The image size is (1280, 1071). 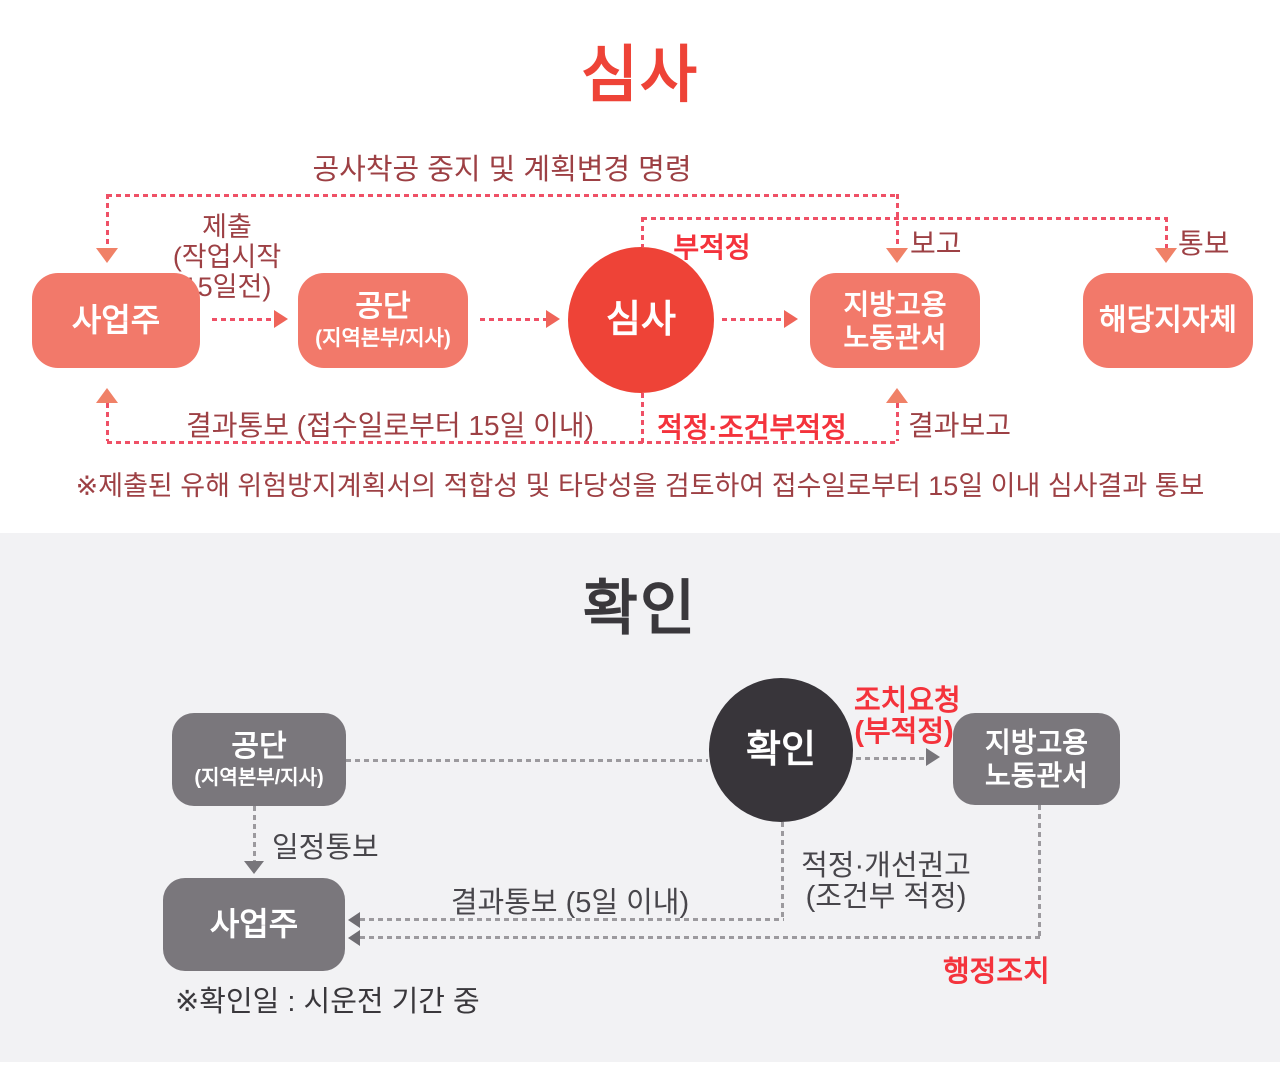 What do you see at coordinates (107, 221) in the screenshot?
I see `order-line-vertical-to-employer` at bounding box center [107, 221].